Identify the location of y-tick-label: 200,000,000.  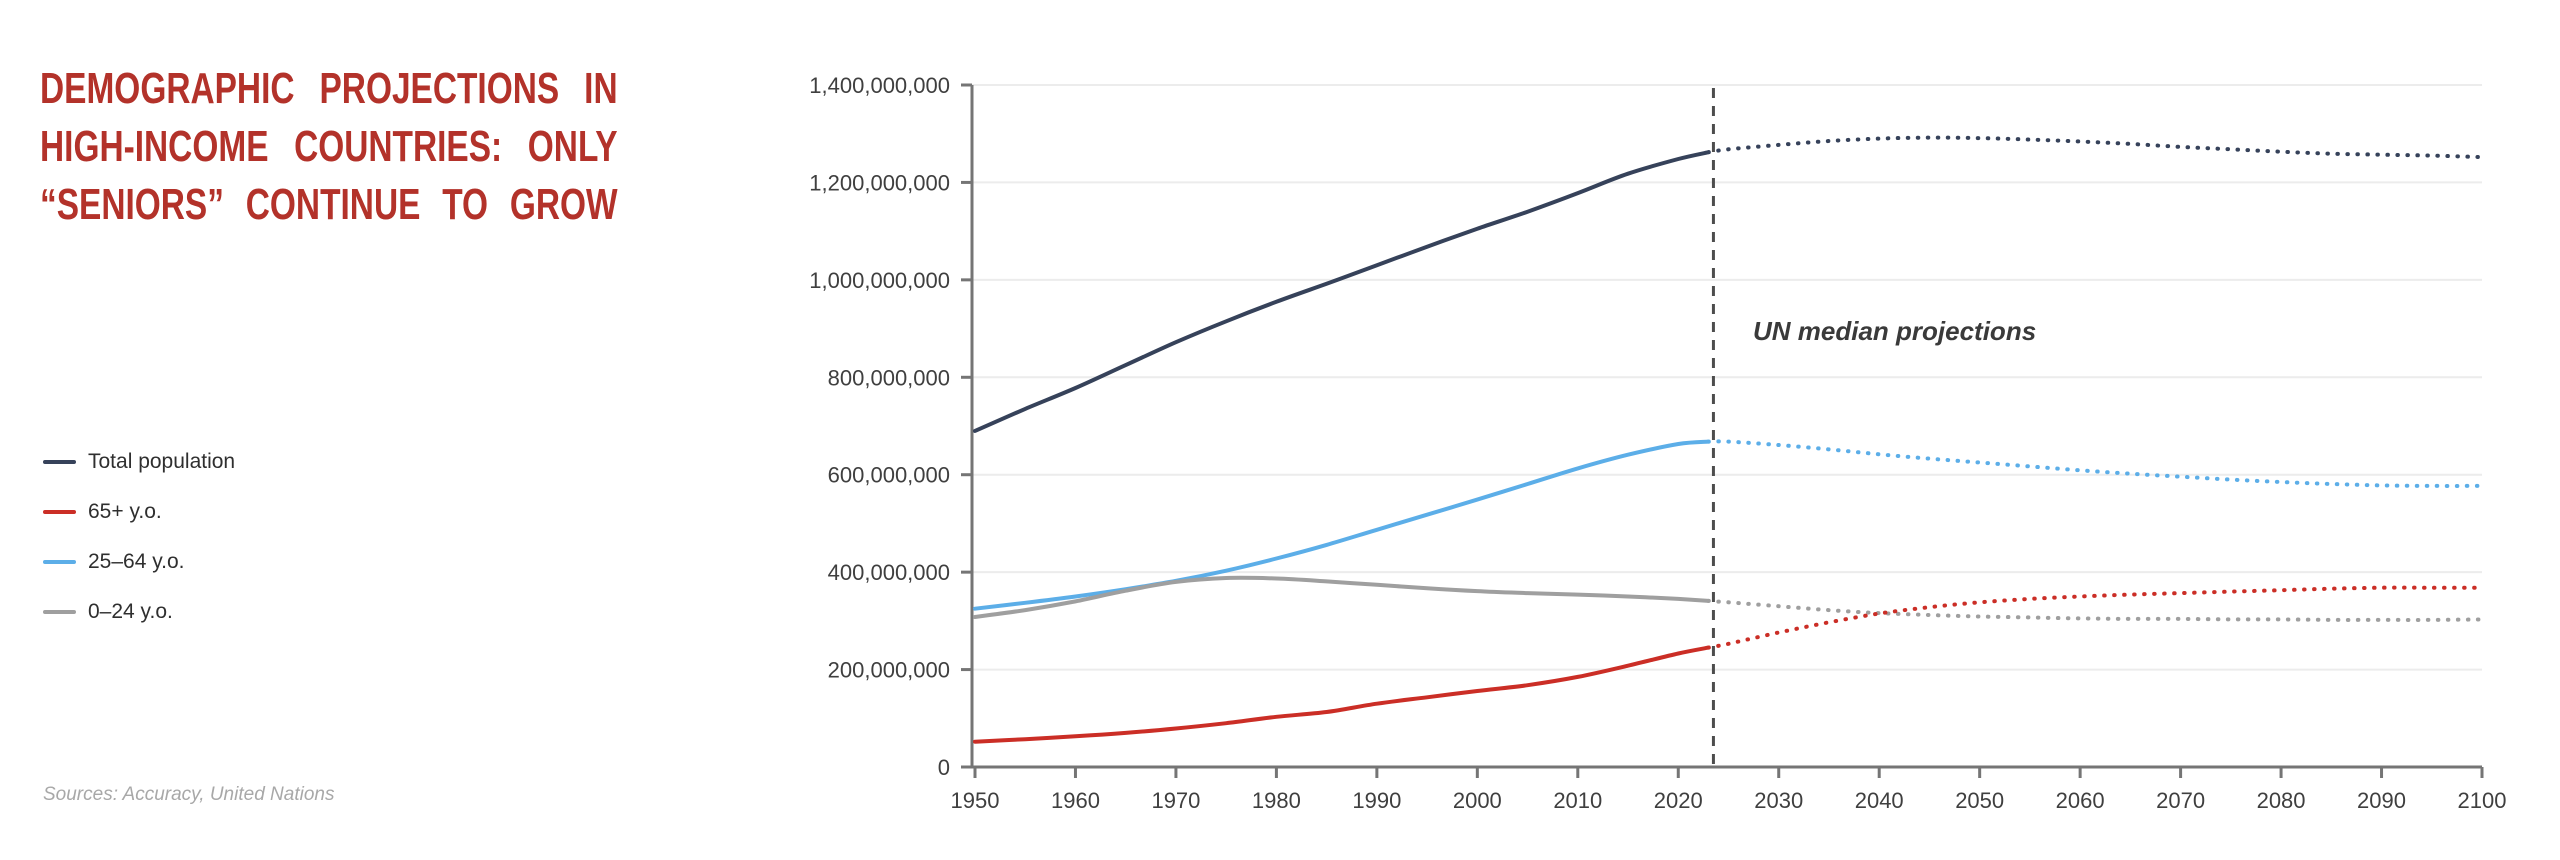
(889, 670).